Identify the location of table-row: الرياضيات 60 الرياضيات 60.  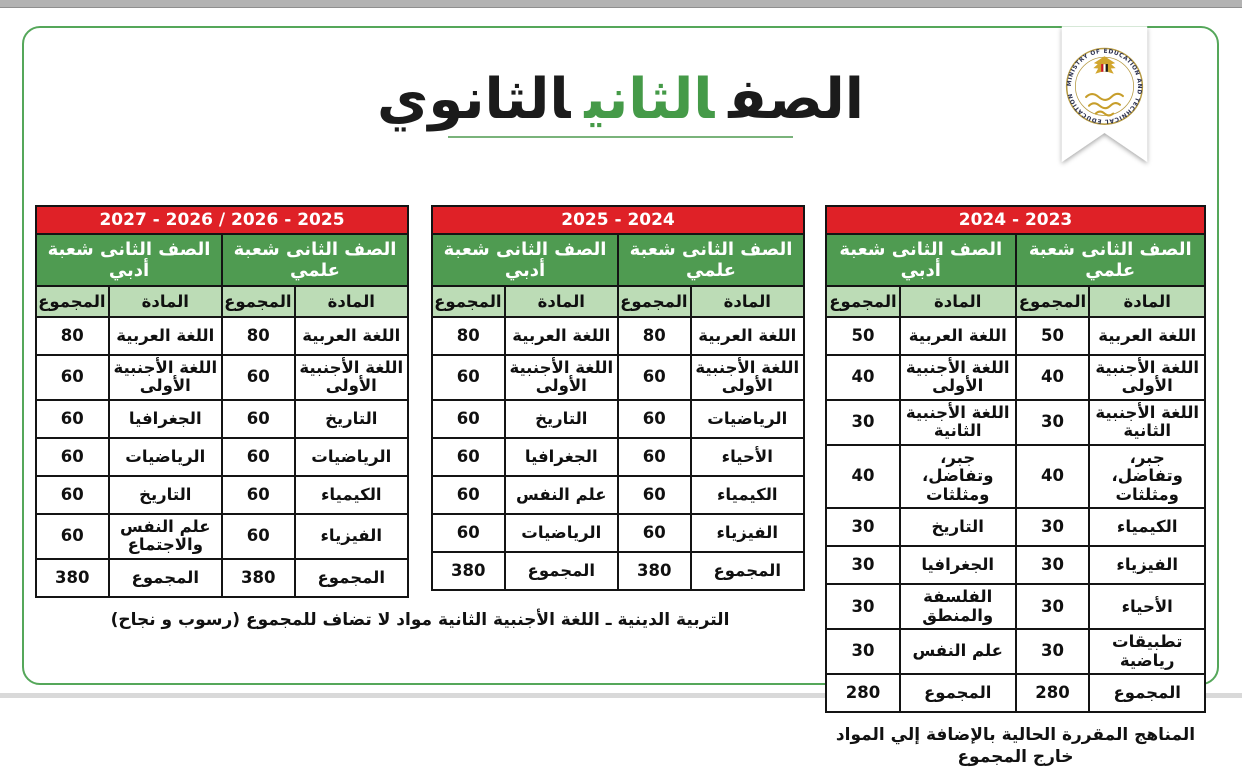
(222, 456).